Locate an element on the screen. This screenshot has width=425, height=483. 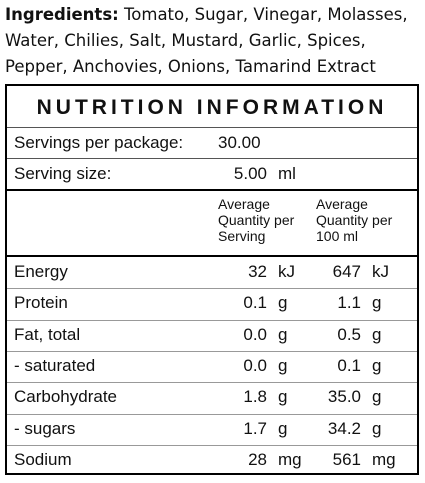
nutrient-name: Energy is located at coordinates (41, 271).